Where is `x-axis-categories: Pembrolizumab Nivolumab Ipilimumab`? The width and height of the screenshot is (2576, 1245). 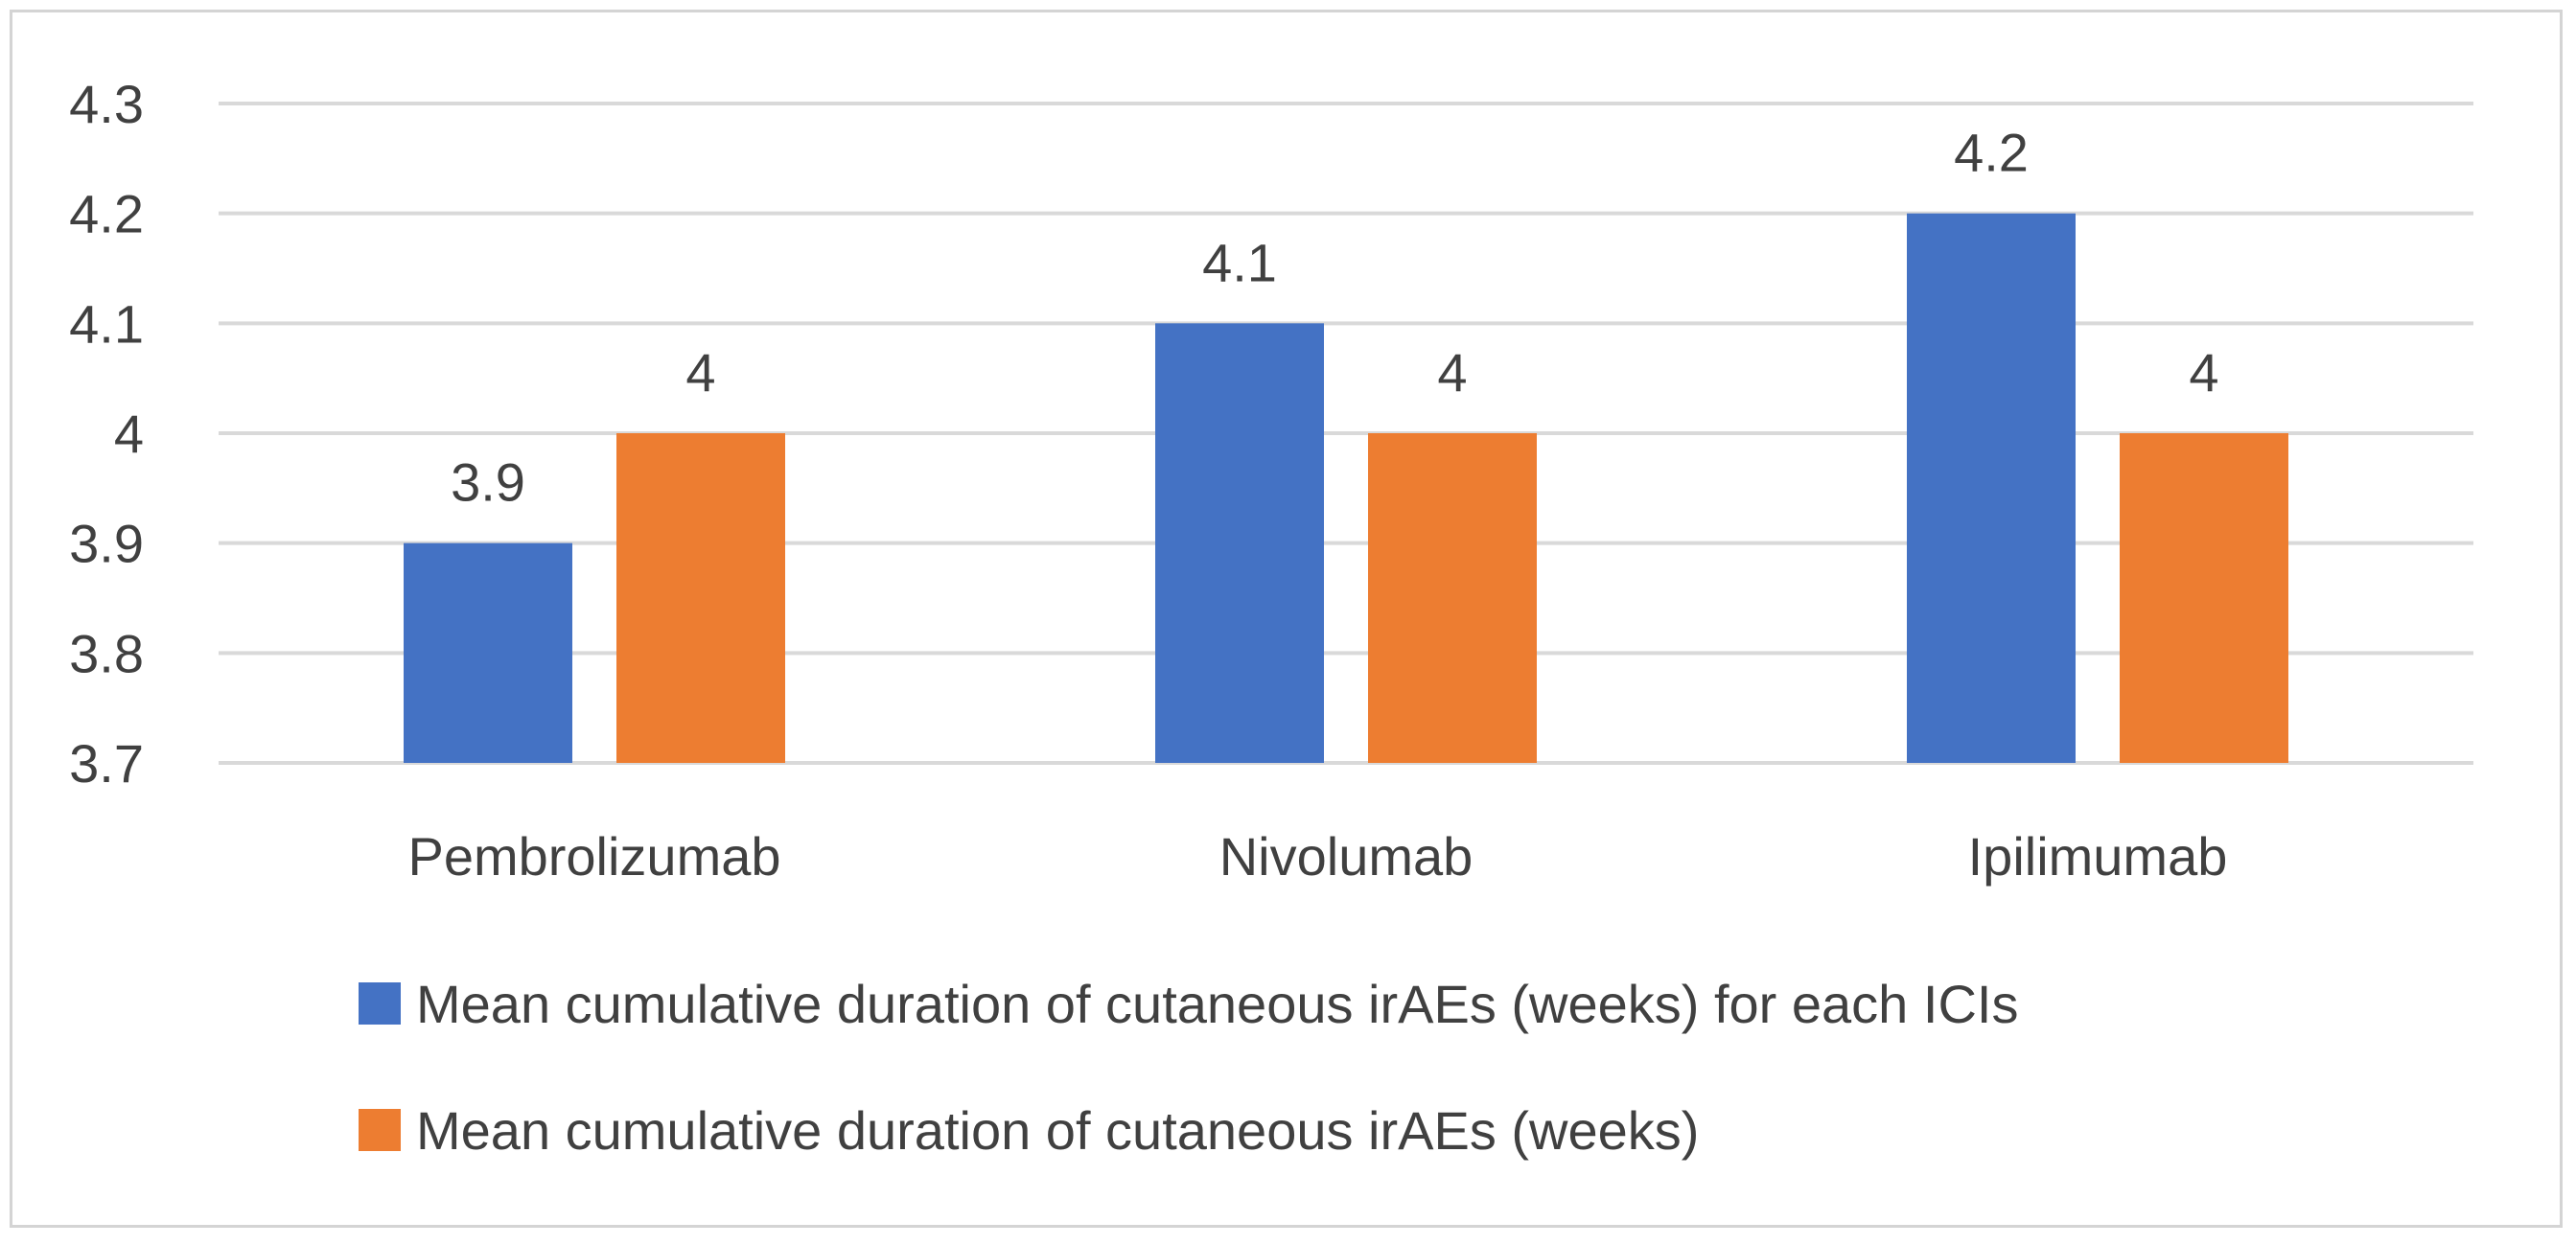 x-axis-categories: Pembrolizumab Nivolumab Ipilimumab is located at coordinates (1317, 856).